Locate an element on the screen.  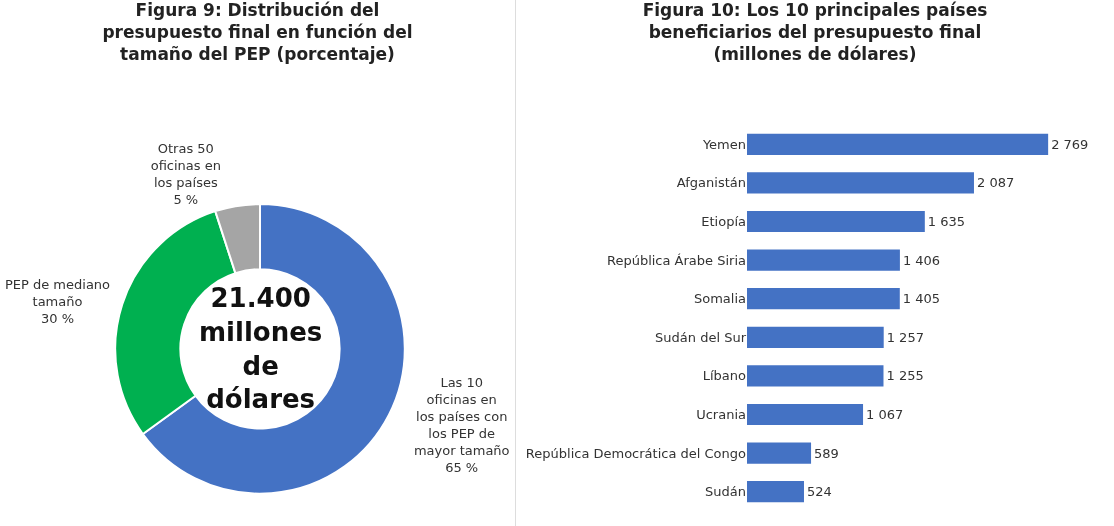
slice-label: Otras 50 oficinas en los países is located at coordinates (185, 165).